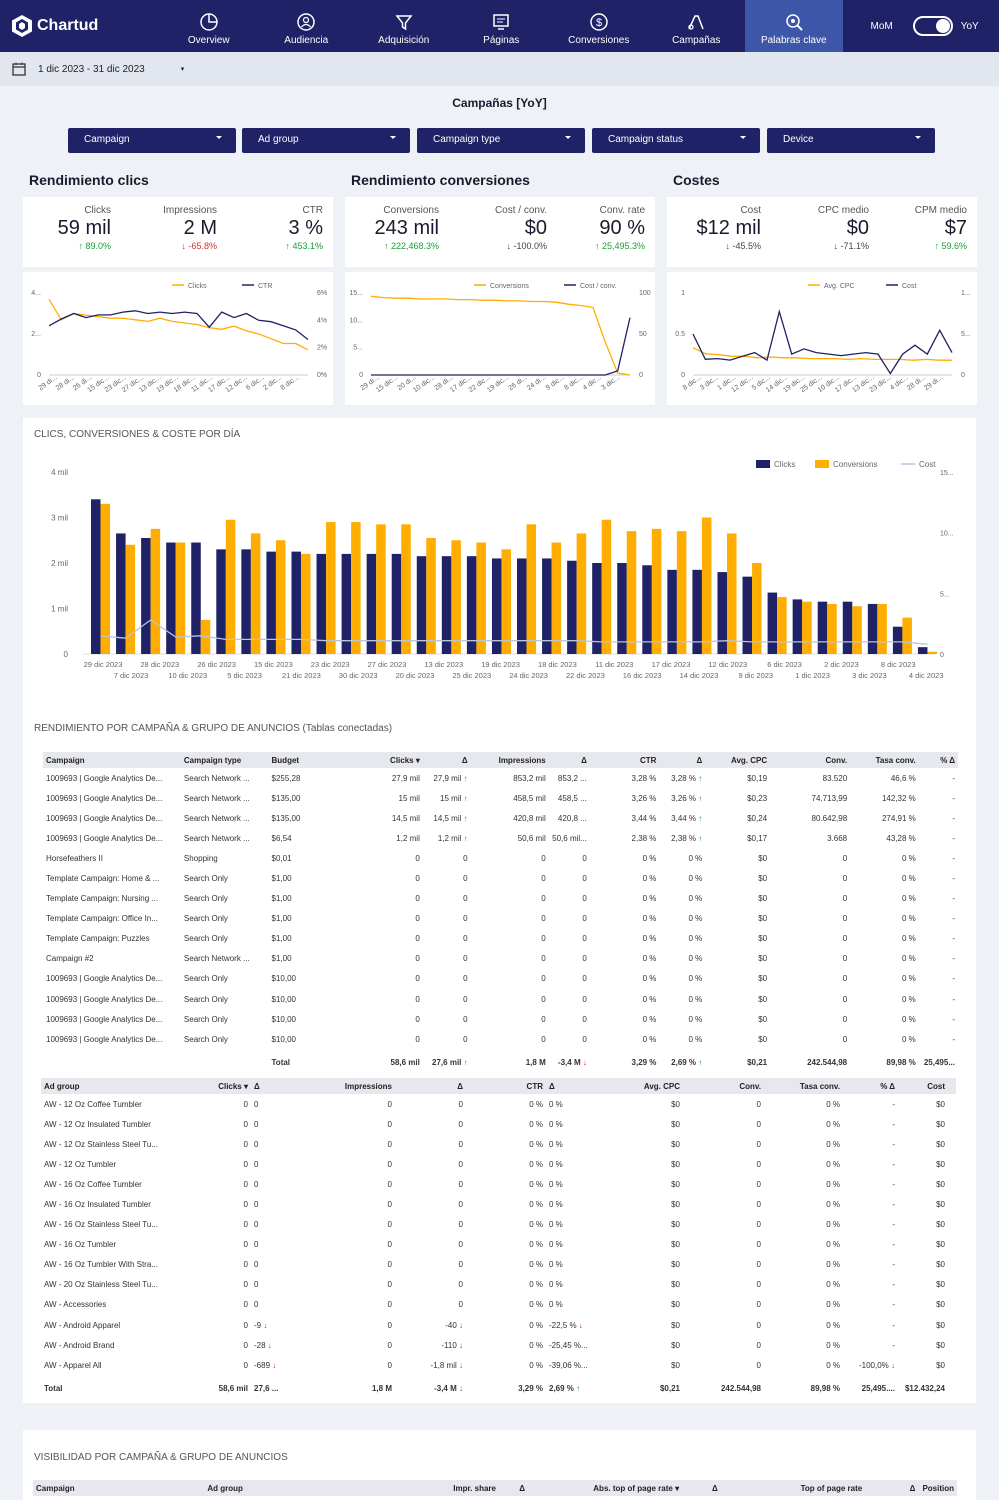  I want to click on column-header-impr-share: Impr. share, so click(474, 1488).